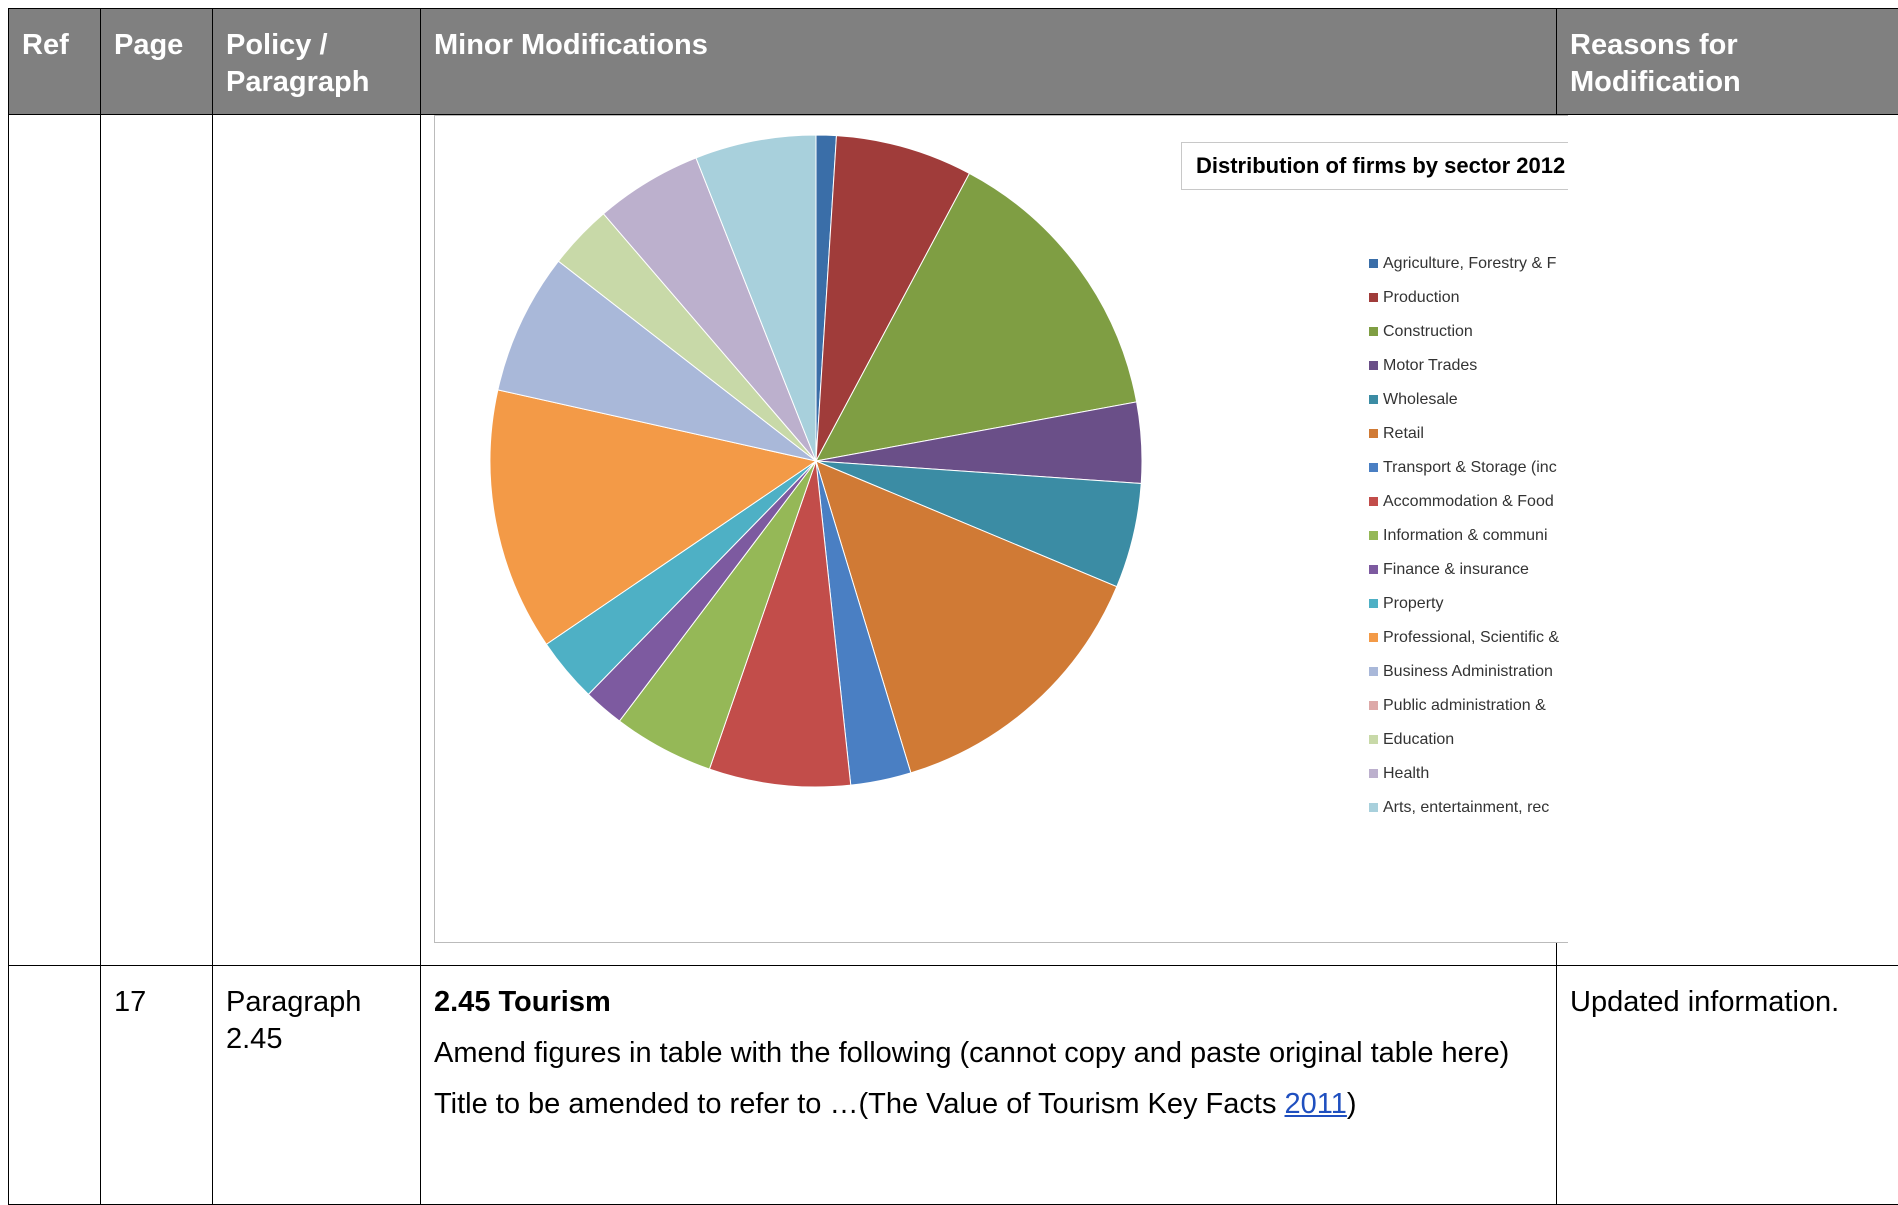 The width and height of the screenshot is (1898, 1205). I want to click on legend-item: Retail, so click(1468, 433).